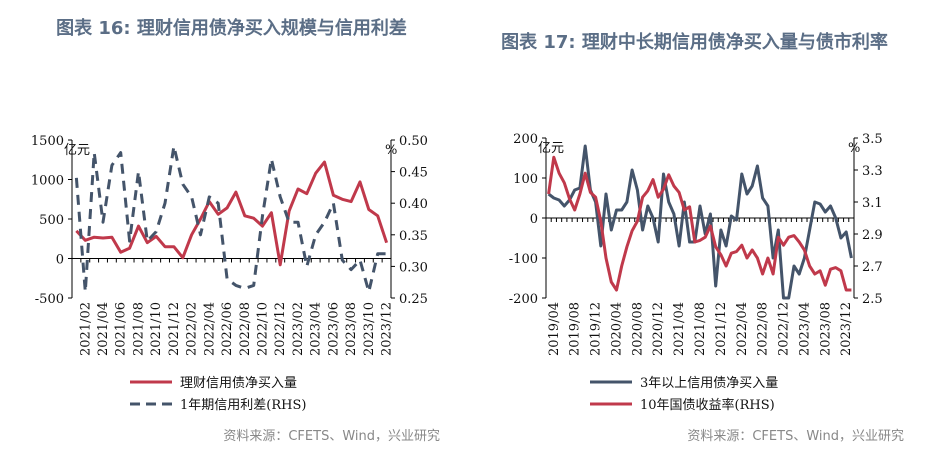 The height and width of the screenshot is (458, 926). Describe the element at coordinates (872, 235) in the screenshot. I see `y2-tick-label: 2.9` at that location.